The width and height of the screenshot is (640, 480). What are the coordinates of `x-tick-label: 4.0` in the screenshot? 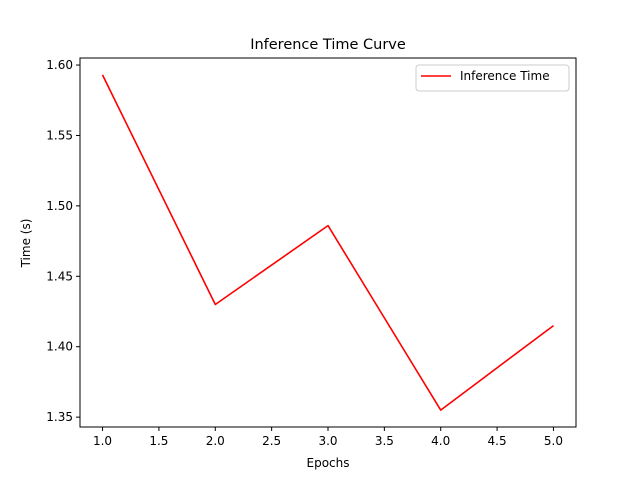 It's located at (440, 441).